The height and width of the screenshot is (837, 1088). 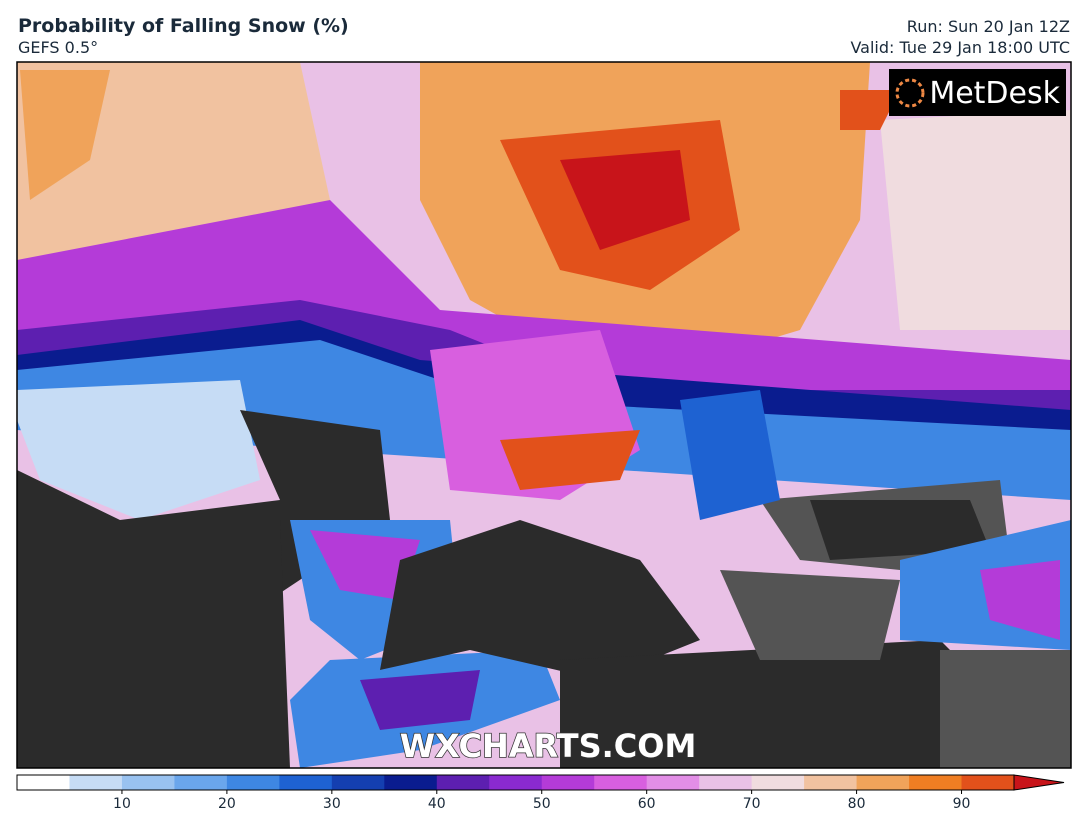 I want to click on logo: MetDesk, so click(x=994, y=93).